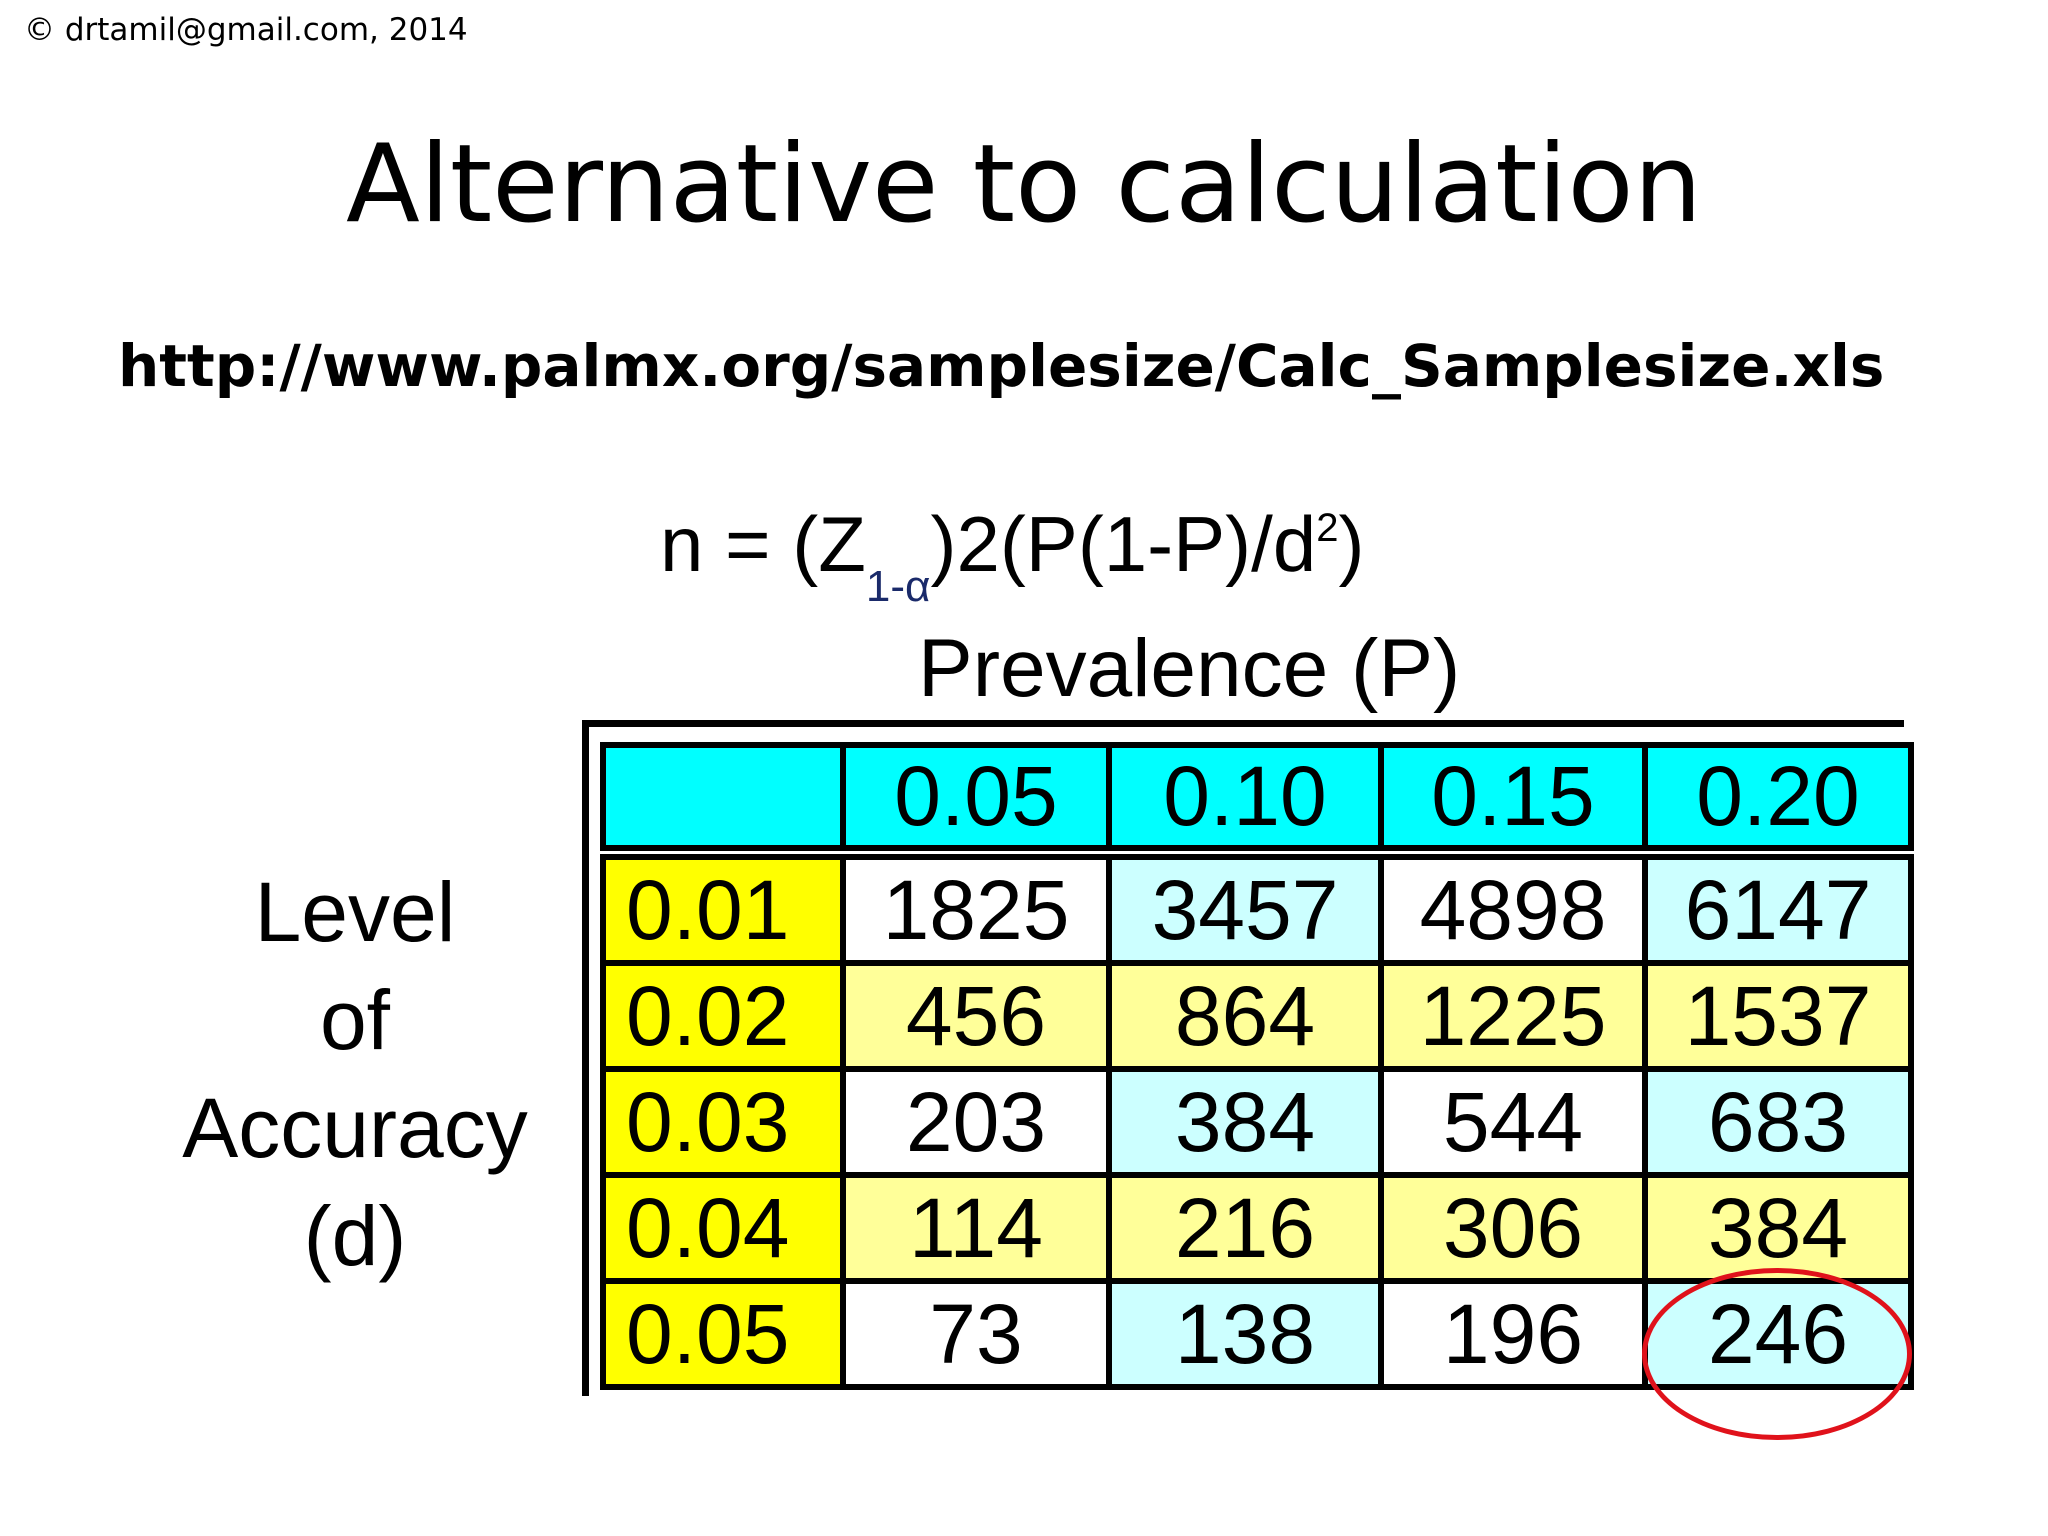 The height and width of the screenshot is (1536, 2048). Describe the element at coordinates (1778, 910) in the screenshot. I see `value-cell: 6147` at that location.